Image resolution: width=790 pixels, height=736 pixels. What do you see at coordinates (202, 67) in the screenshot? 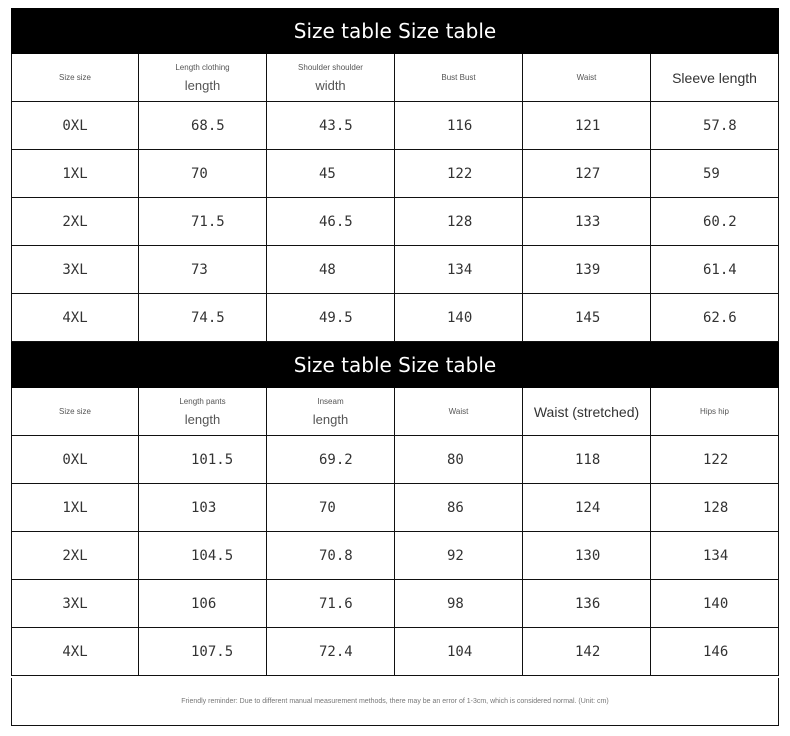
I see `header-label: Length clothing` at bounding box center [202, 67].